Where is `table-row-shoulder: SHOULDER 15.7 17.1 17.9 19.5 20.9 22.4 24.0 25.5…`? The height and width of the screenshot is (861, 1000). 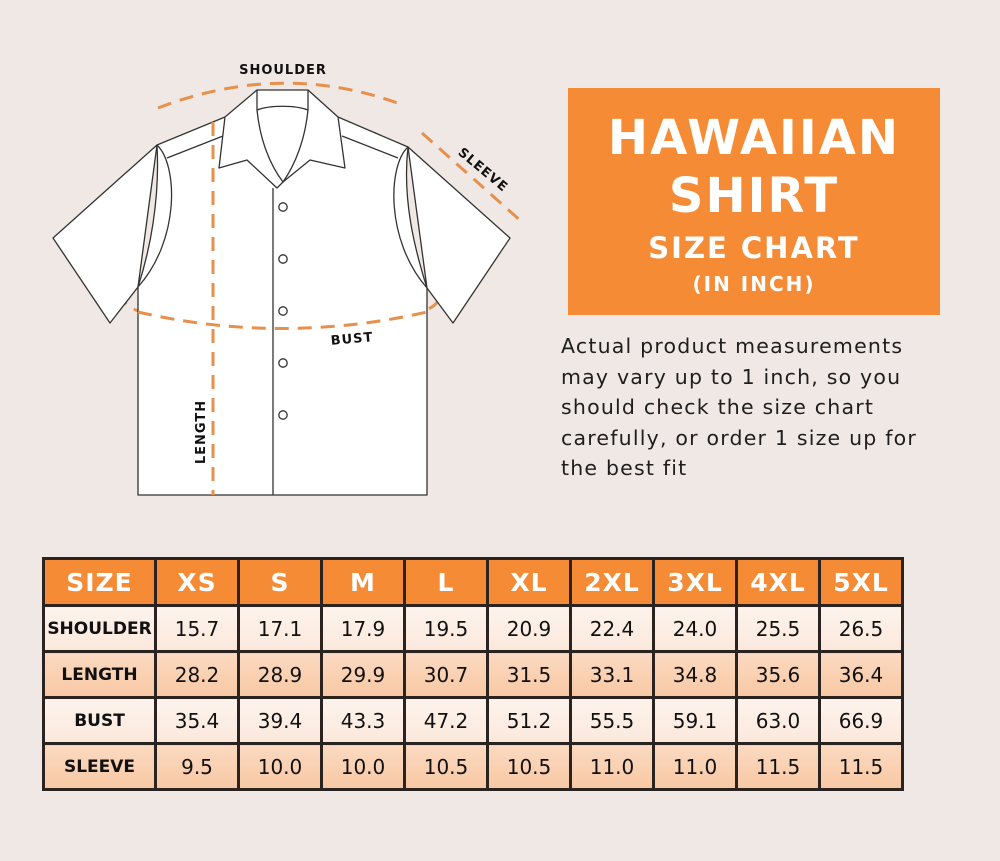 table-row-shoulder: SHOULDER 15.7 17.1 17.9 19.5 20.9 22.4 24.0 25.5… is located at coordinates (473, 628).